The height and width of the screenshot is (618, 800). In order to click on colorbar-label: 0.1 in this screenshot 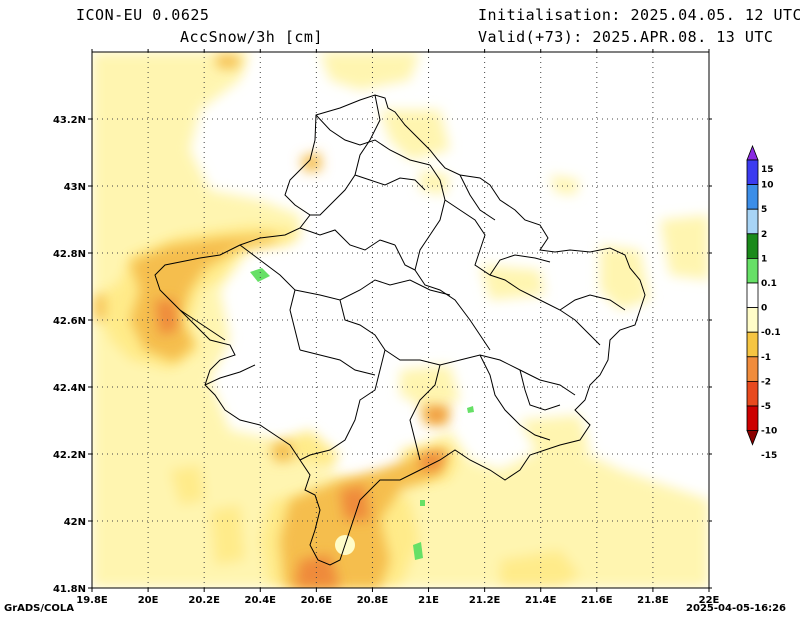, I will do `click(769, 284)`.